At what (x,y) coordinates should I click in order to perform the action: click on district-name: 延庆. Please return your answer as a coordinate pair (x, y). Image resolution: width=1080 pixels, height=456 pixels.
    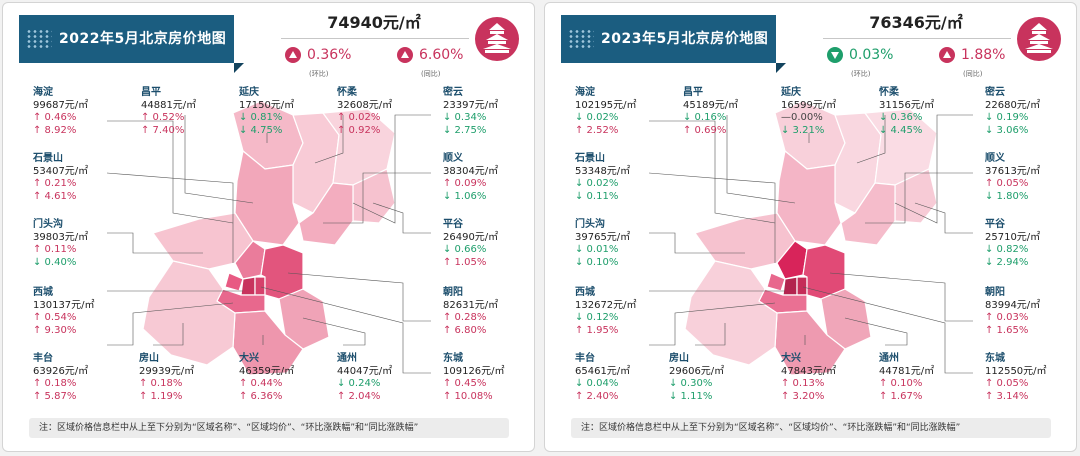
    Looking at the image, I should click on (249, 92).